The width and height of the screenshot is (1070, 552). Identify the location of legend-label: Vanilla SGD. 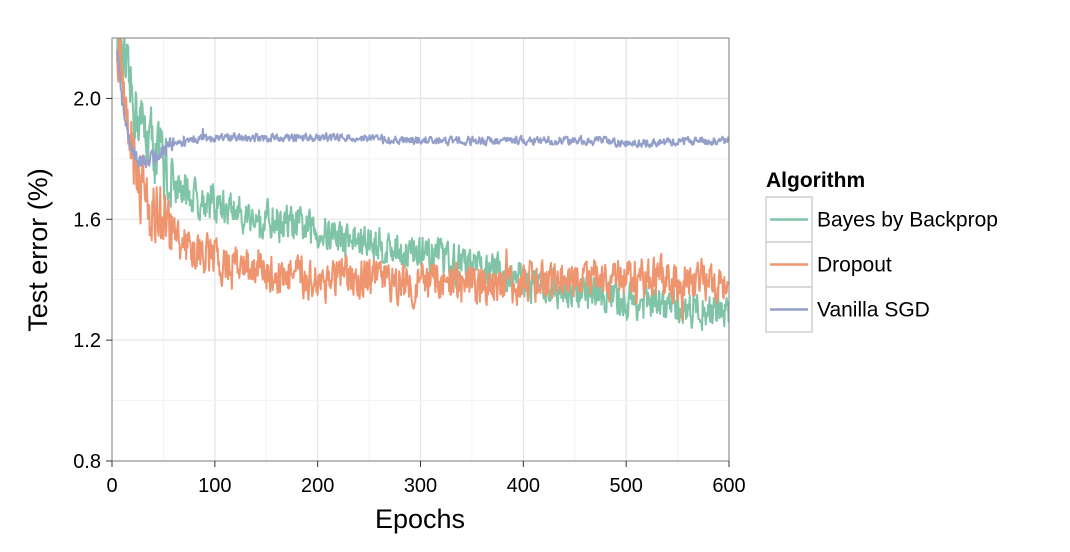
(873, 310).